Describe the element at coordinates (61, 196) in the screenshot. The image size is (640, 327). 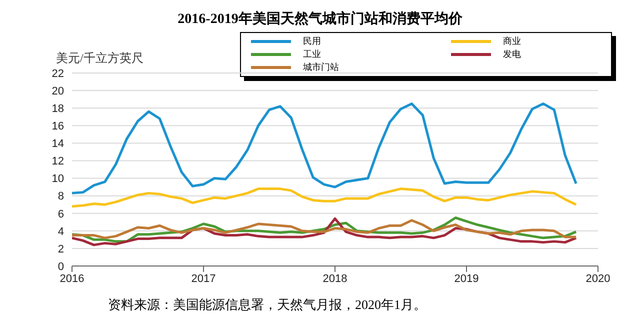
I see `y-tick-label: 8` at that location.